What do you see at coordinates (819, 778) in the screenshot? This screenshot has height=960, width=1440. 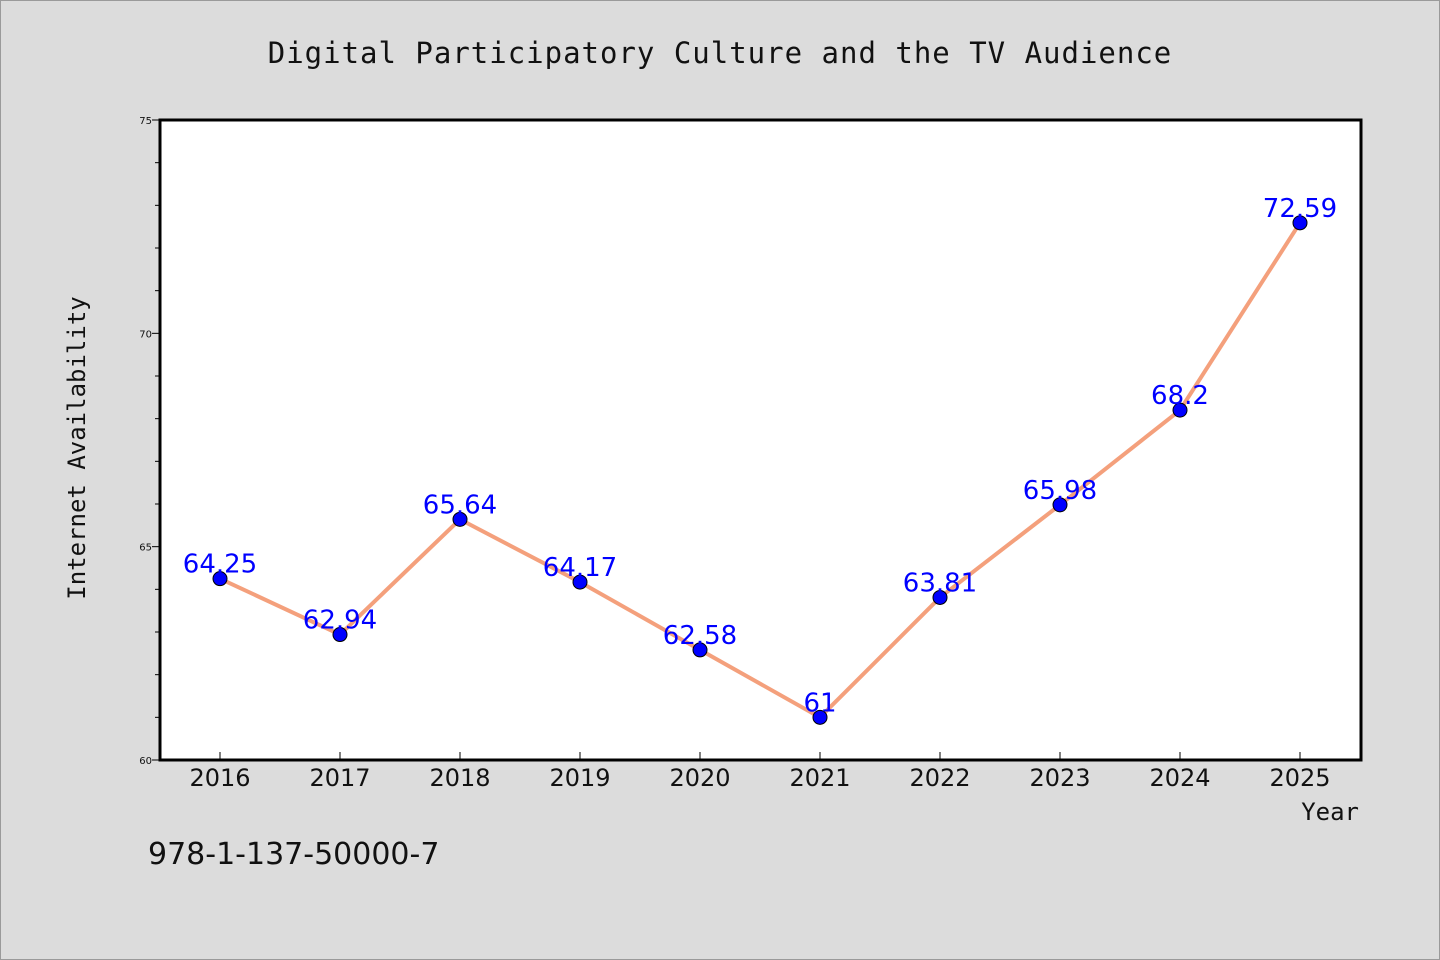 I see `x-tick-label: 2021` at bounding box center [819, 778].